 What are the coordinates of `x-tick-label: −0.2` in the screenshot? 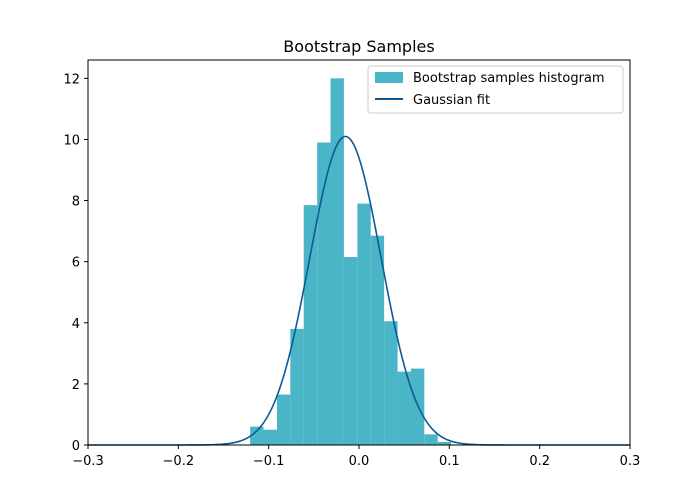 It's located at (179, 461).